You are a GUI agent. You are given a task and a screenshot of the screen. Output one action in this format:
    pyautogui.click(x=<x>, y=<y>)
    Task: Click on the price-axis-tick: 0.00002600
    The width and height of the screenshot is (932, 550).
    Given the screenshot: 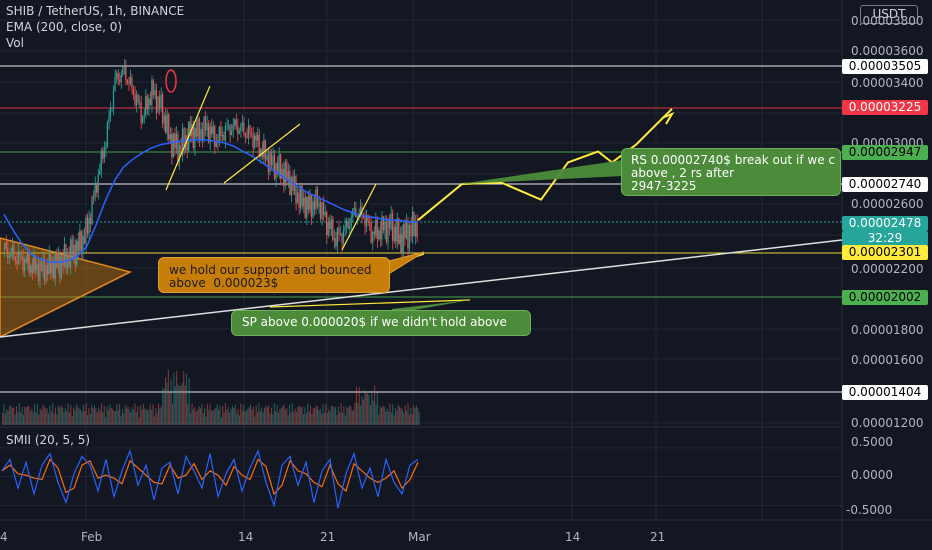 What is the action you would take?
    pyautogui.click(x=887, y=204)
    